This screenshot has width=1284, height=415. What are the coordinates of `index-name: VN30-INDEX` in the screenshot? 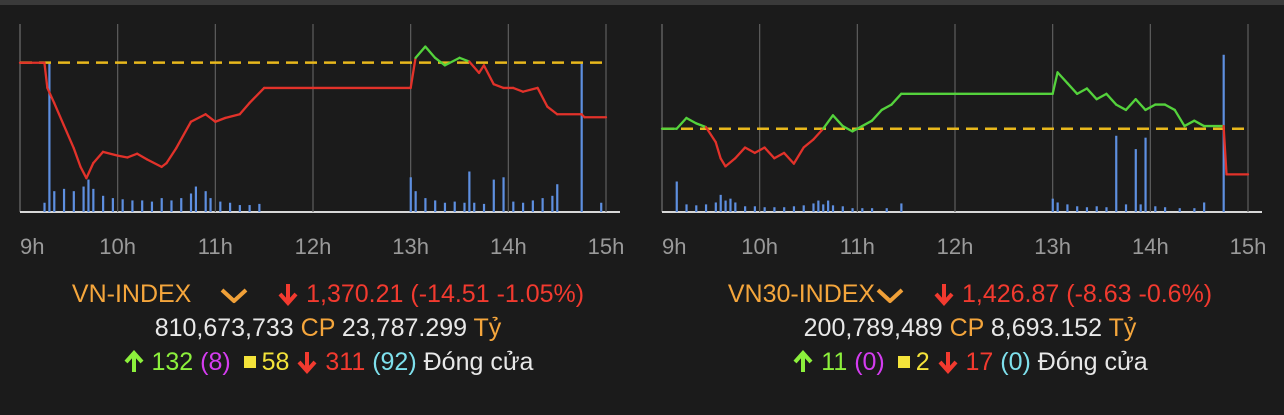 It's located at (801, 294).